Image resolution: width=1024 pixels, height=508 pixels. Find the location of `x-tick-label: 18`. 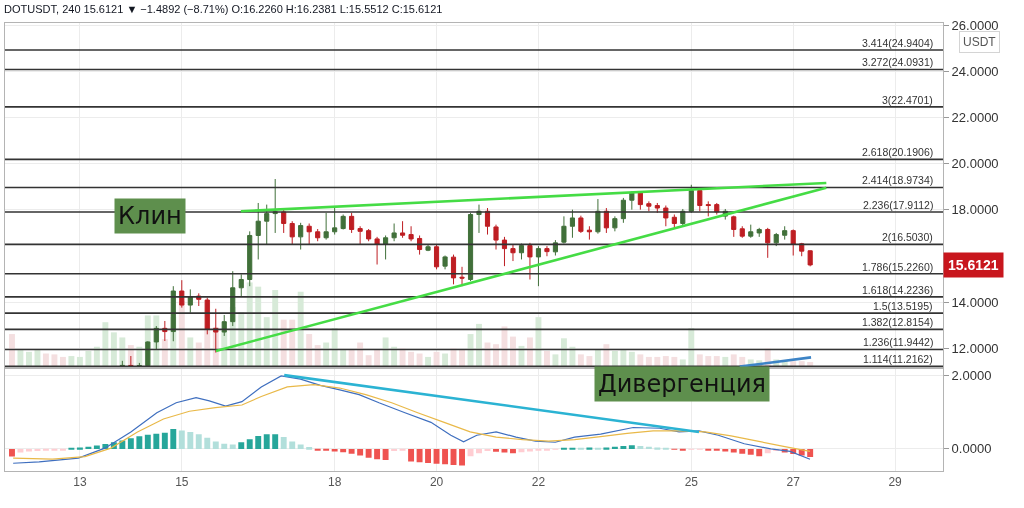

x-tick-label: 18 is located at coordinates (334, 482).